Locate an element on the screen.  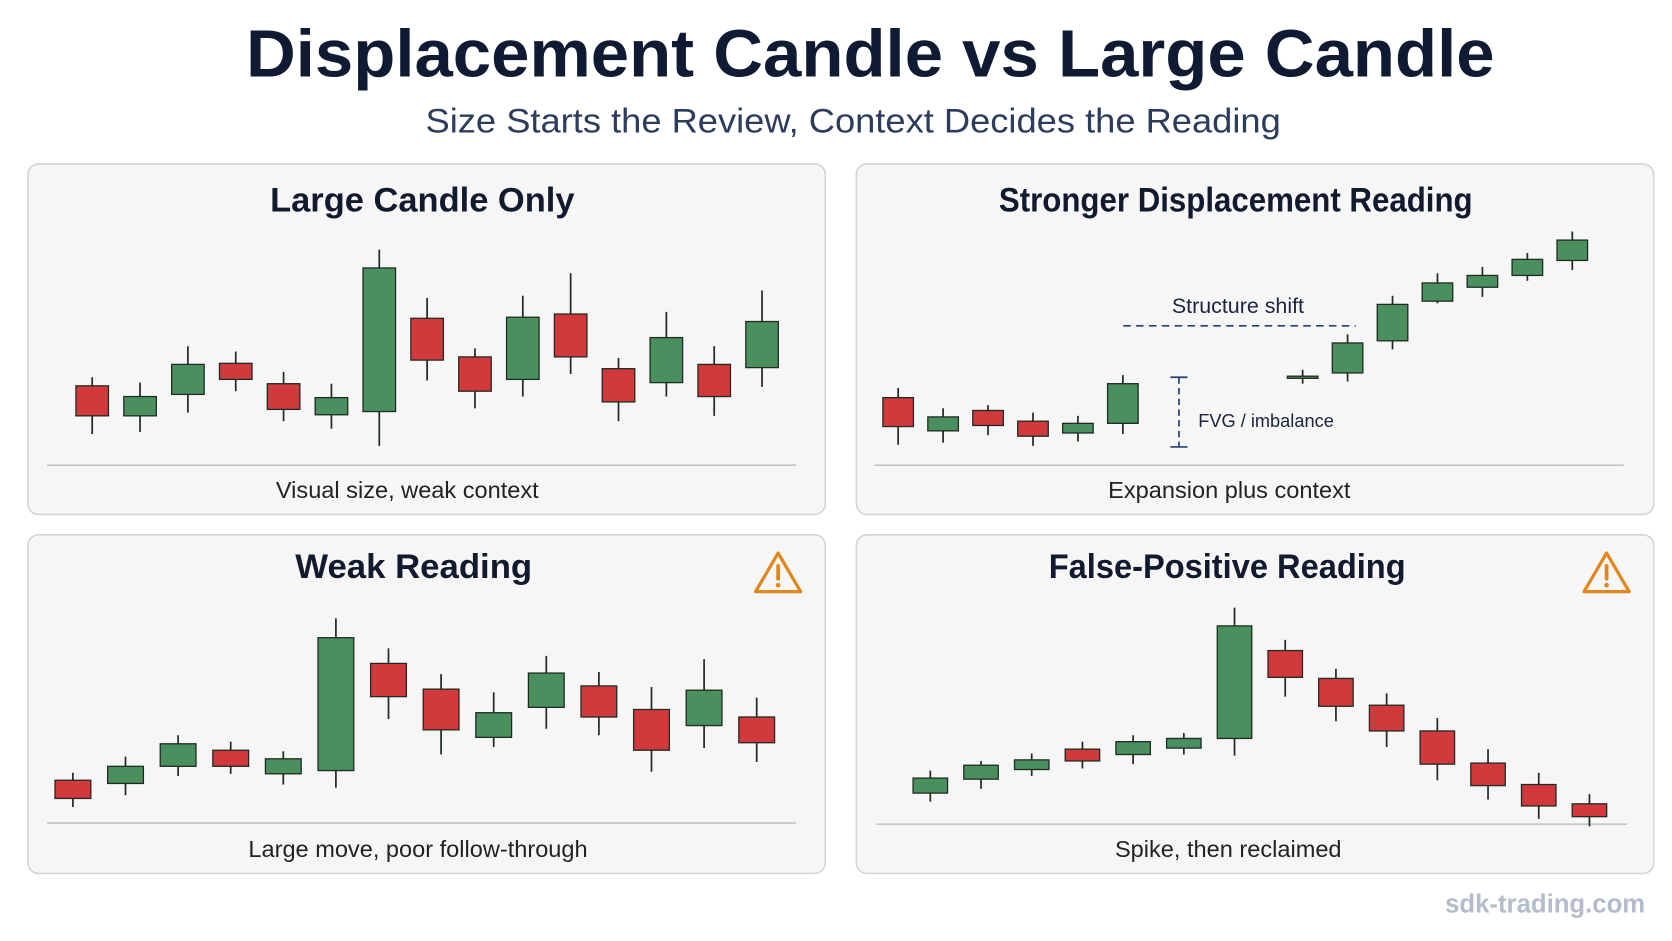
annotation: FVG / imbalance is located at coordinates (1266, 421).